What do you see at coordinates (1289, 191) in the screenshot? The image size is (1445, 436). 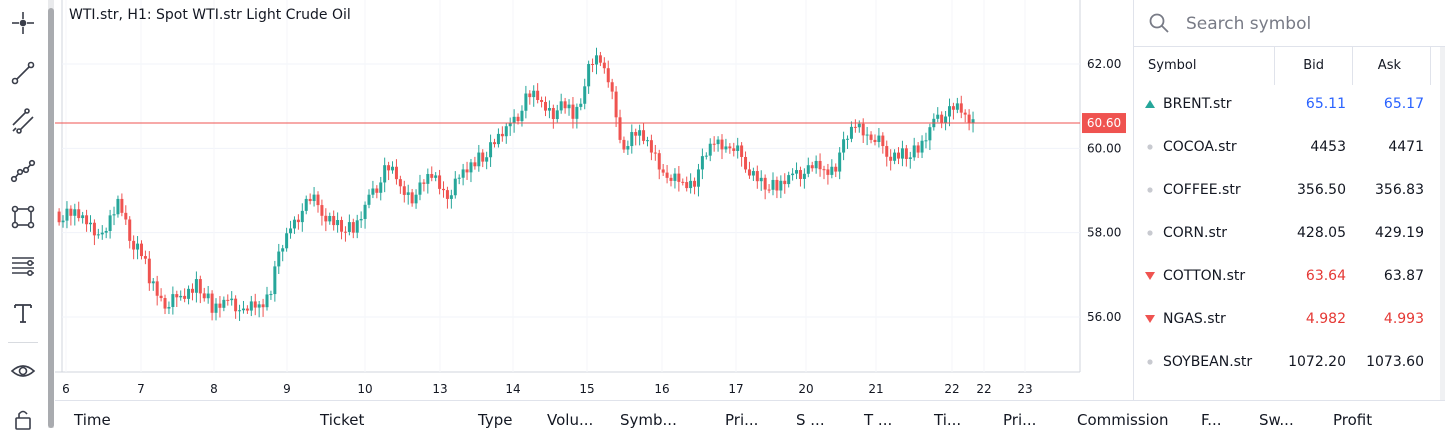 I see `watchlist-row-coffee-str: COFFEE.str 356.50 356.83` at bounding box center [1289, 191].